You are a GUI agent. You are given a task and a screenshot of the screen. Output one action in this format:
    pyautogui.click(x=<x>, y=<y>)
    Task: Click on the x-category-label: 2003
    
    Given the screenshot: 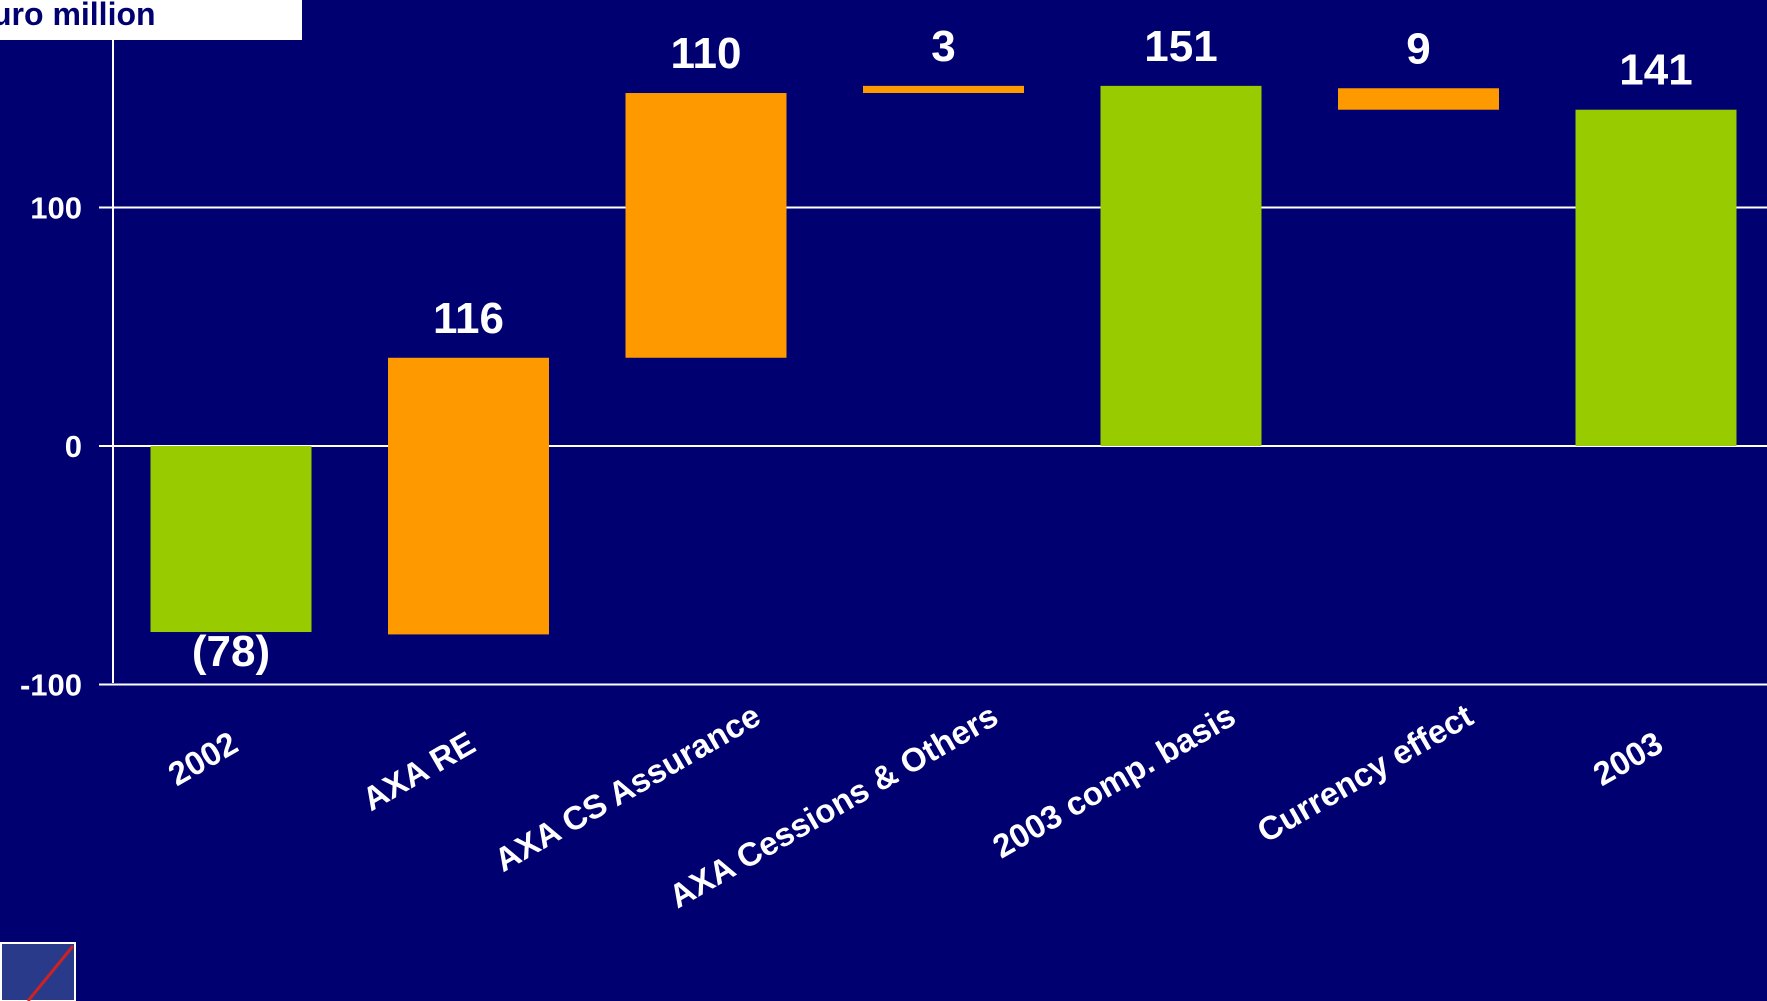 What is the action you would take?
    pyautogui.click(x=1628, y=758)
    